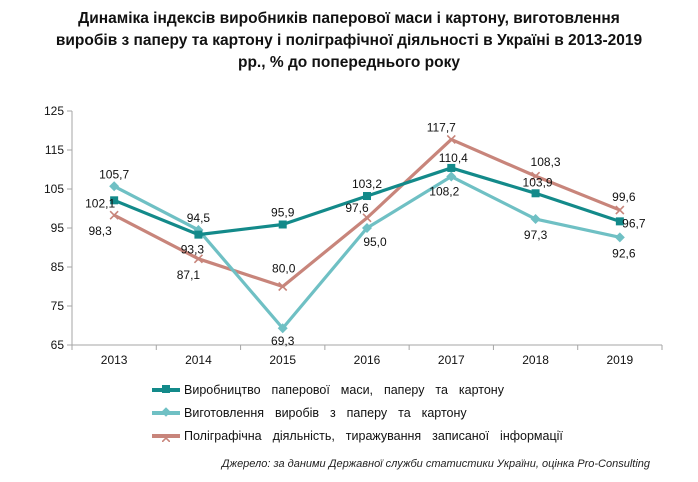  I want to click on legend-marker-printing, so click(166, 437).